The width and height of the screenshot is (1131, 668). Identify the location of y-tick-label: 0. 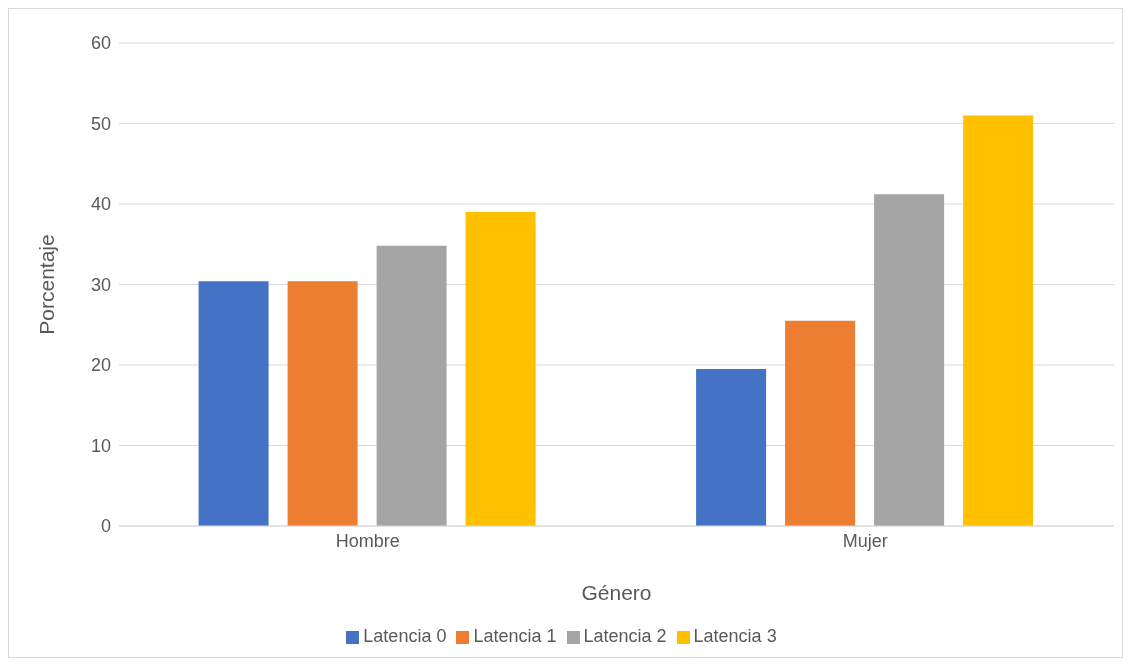
(105, 526).